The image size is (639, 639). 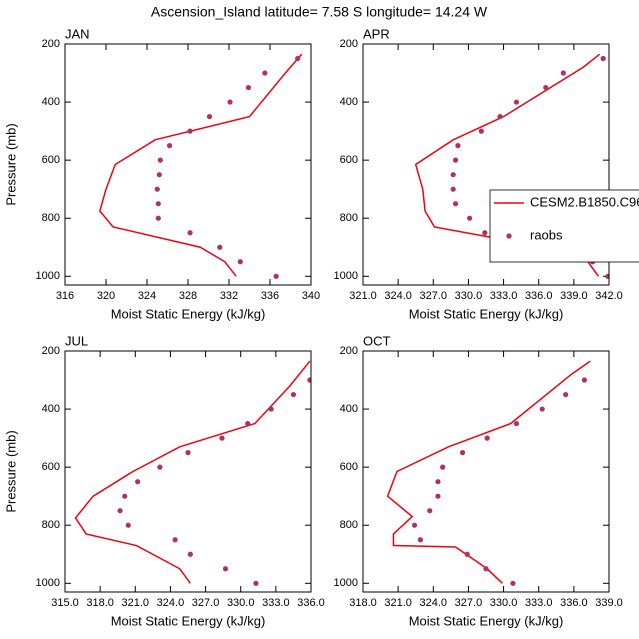 What do you see at coordinates (509, 236) in the screenshot?
I see `legend-marker` at bounding box center [509, 236].